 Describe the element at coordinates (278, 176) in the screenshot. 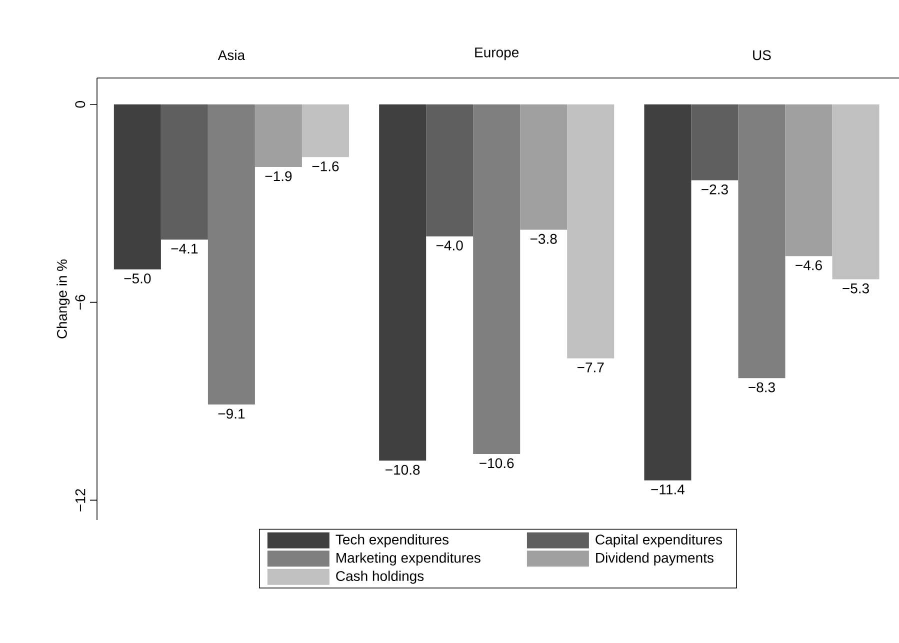

I see `data-label: −1.9` at that location.